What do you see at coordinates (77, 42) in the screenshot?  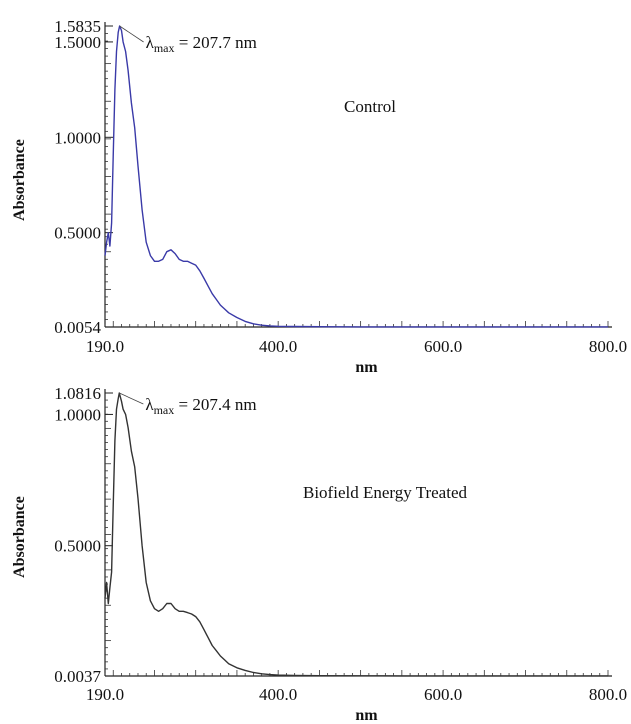 I see `y-tick-label: 1.5000` at bounding box center [77, 42].